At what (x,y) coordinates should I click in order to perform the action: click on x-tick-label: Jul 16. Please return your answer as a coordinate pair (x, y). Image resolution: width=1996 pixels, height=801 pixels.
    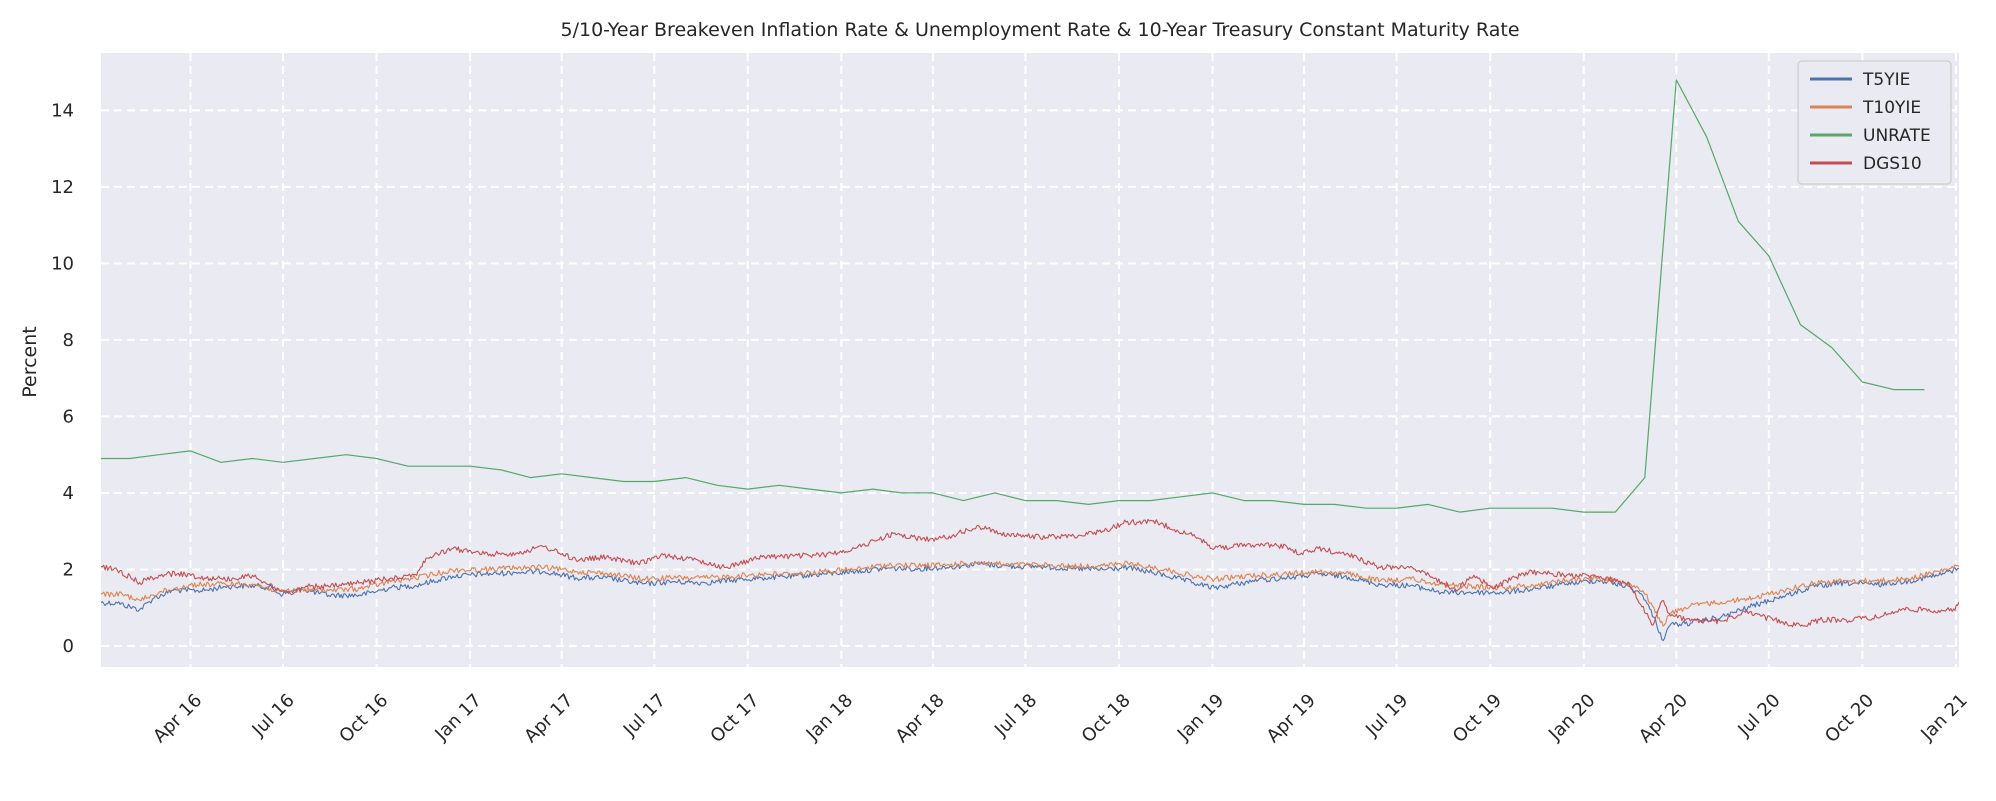
    Looking at the image, I should click on (273, 715).